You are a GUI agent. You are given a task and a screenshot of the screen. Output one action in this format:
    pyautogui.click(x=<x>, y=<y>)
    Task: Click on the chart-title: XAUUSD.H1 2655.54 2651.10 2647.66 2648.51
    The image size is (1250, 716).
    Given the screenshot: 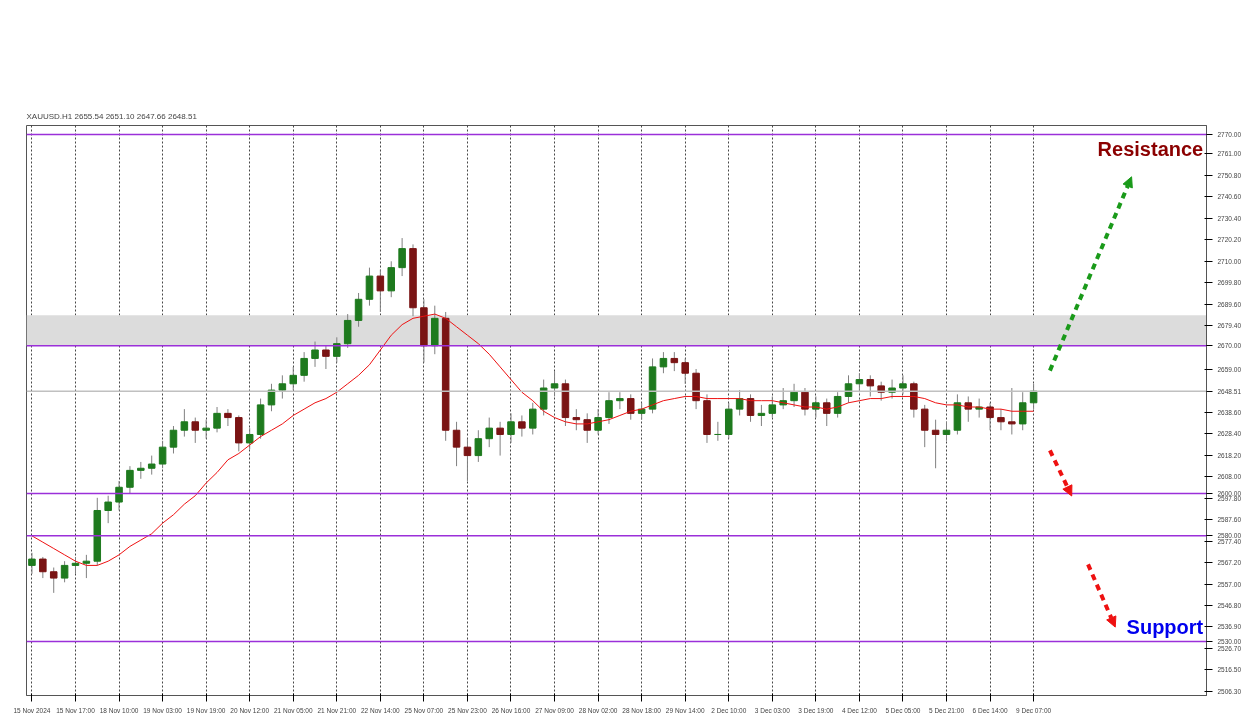 What is the action you would take?
    pyautogui.click(x=112, y=116)
    